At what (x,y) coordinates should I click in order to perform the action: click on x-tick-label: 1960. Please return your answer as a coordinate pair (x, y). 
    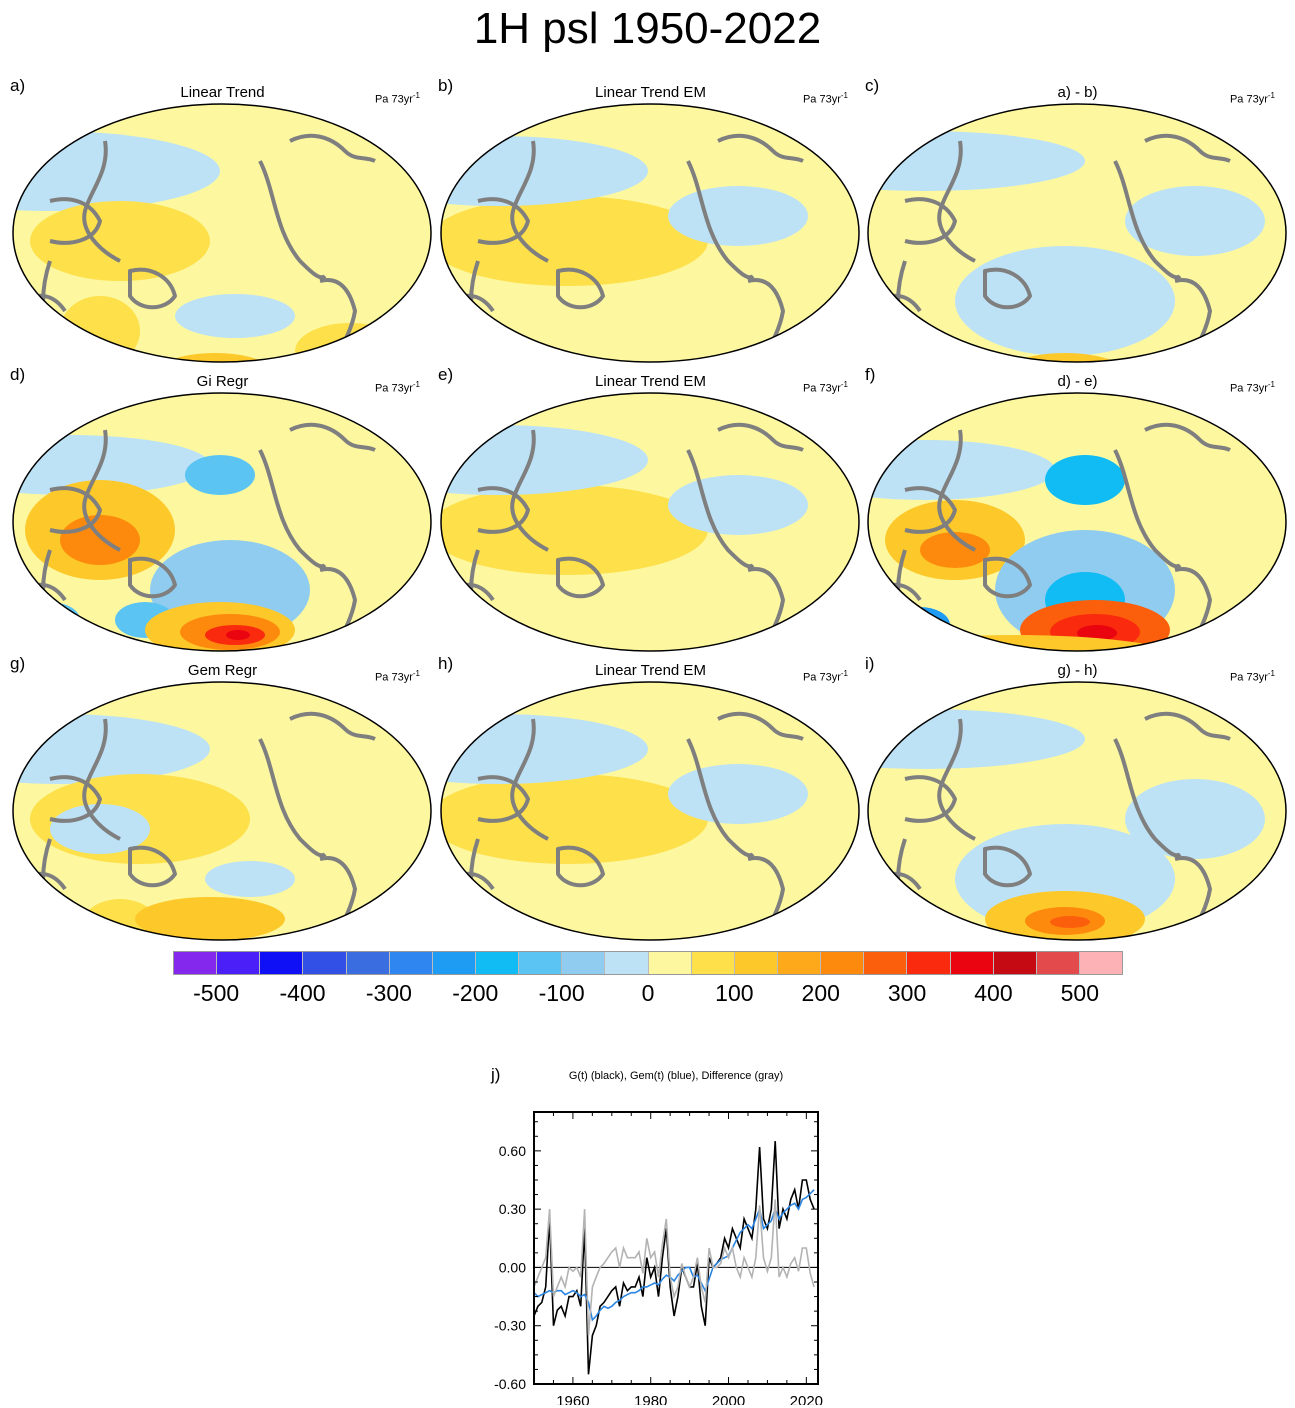
    Looking at the image, I should click on (572, 1399).